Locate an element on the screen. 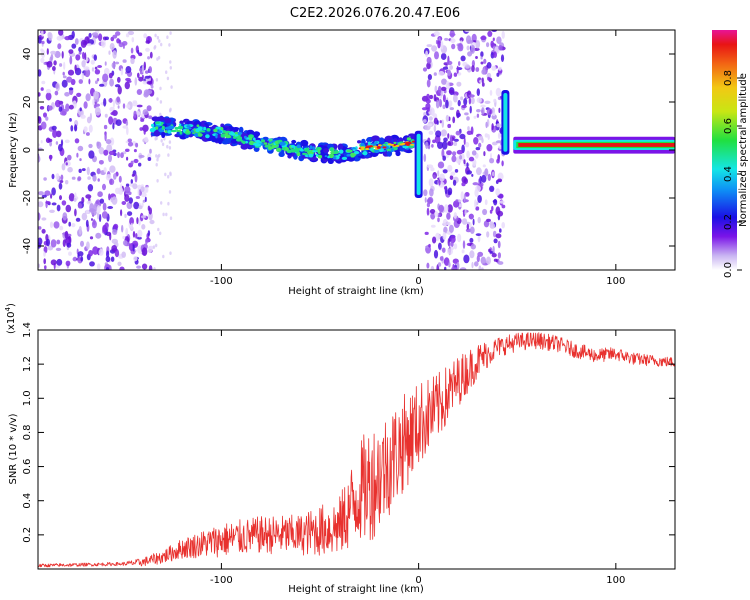 The image size is (750, 600). spectrogram-band-peak is located at coordinates (596, 145).